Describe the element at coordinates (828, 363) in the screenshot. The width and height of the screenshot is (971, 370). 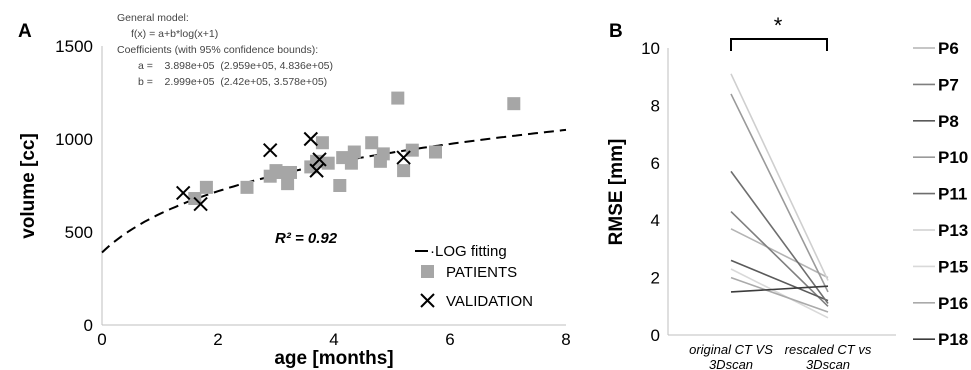
I see `category-label-rescaled-line-2: 3Dscan` at that location.